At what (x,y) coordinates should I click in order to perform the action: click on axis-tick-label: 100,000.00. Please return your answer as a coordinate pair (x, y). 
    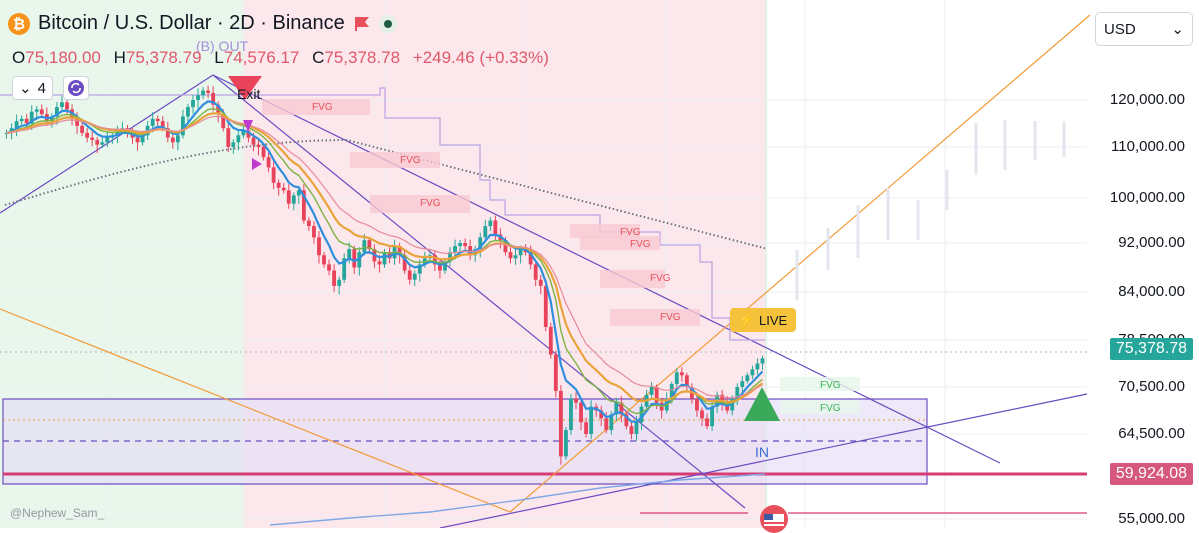
    Looking at the image, I should click on (1147, 197).